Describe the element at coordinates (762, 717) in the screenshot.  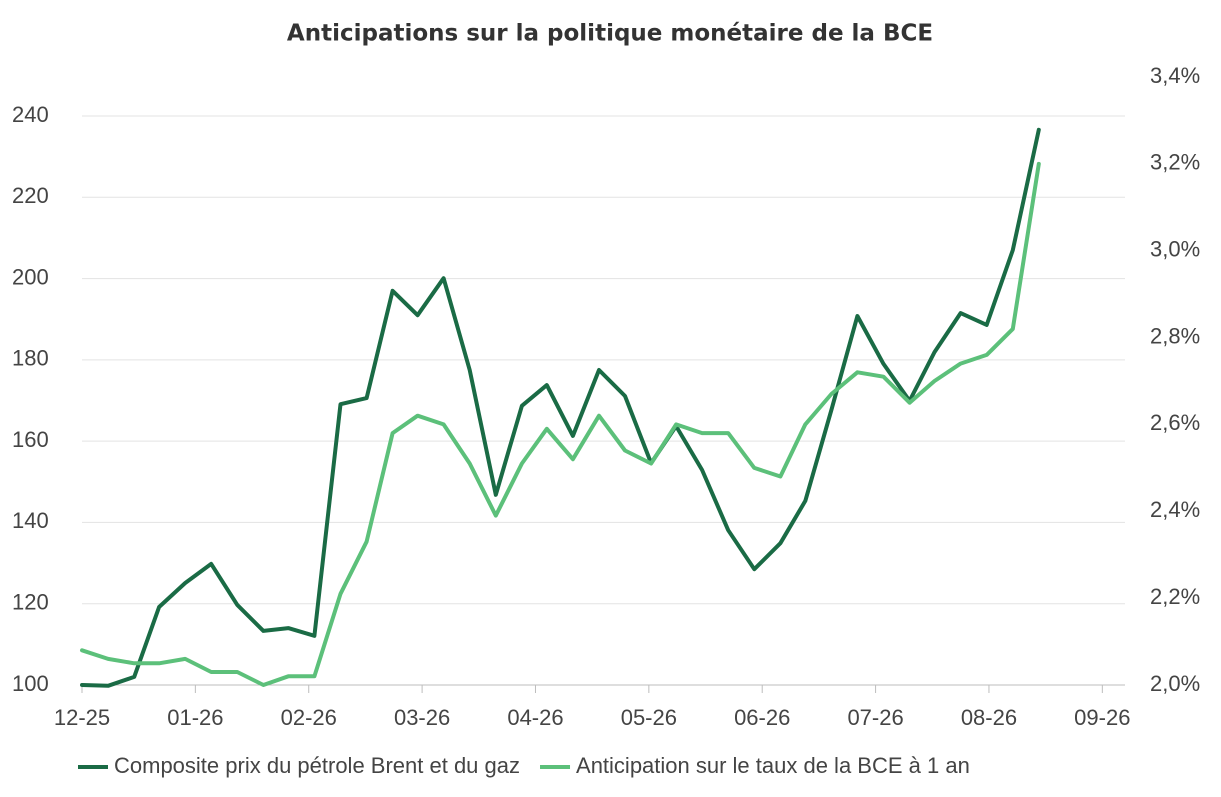
I see `x-tick-label: 06-26` at that location.